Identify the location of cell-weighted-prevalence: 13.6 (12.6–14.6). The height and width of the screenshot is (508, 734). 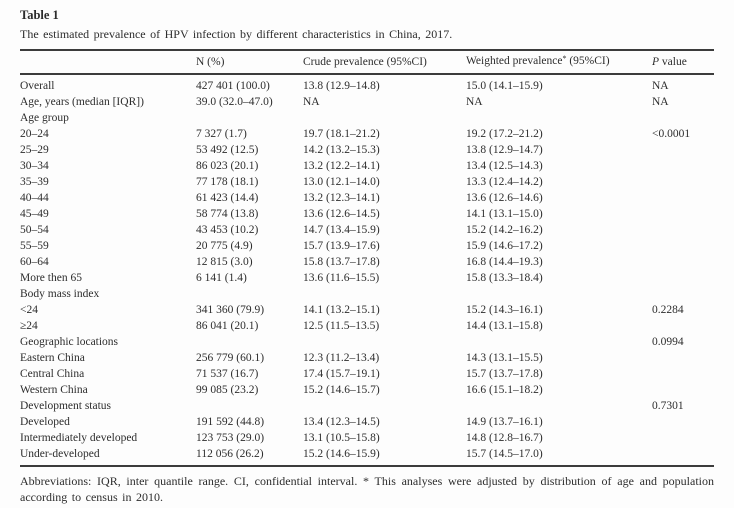
(504, 198).